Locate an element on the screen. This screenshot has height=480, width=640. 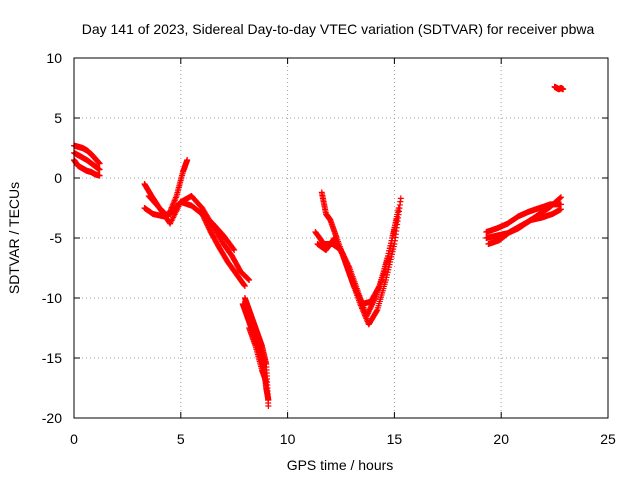
y-tick-label: 5 is located at coordinates (58, 118).